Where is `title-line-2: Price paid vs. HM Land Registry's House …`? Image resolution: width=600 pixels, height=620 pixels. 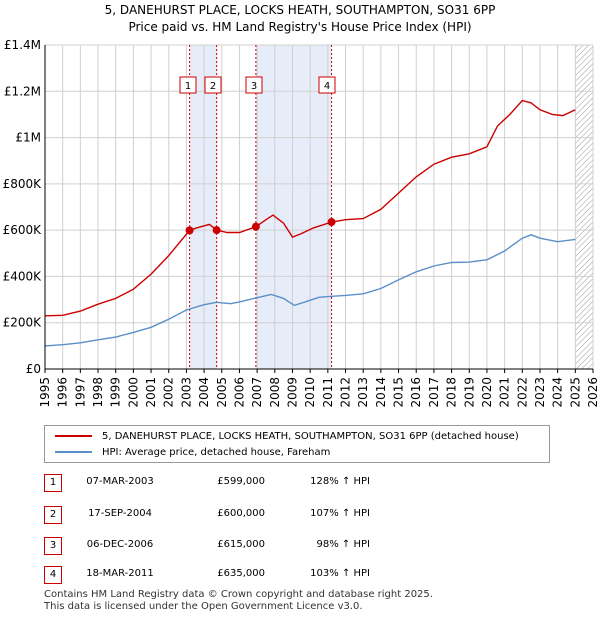 title-line-2: Price paid vs. HM Land Registry's House … is located at coordinates (300, 27).